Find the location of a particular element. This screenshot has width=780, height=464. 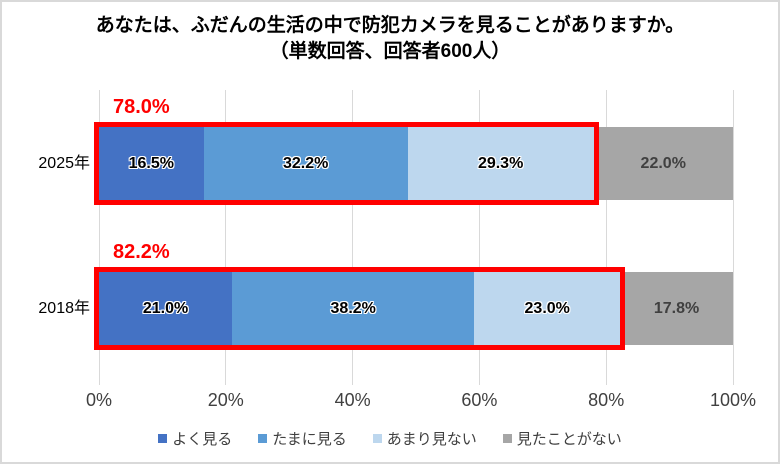

bar-segment-よく見る: 16.5% is located at coordinates (151, 163).